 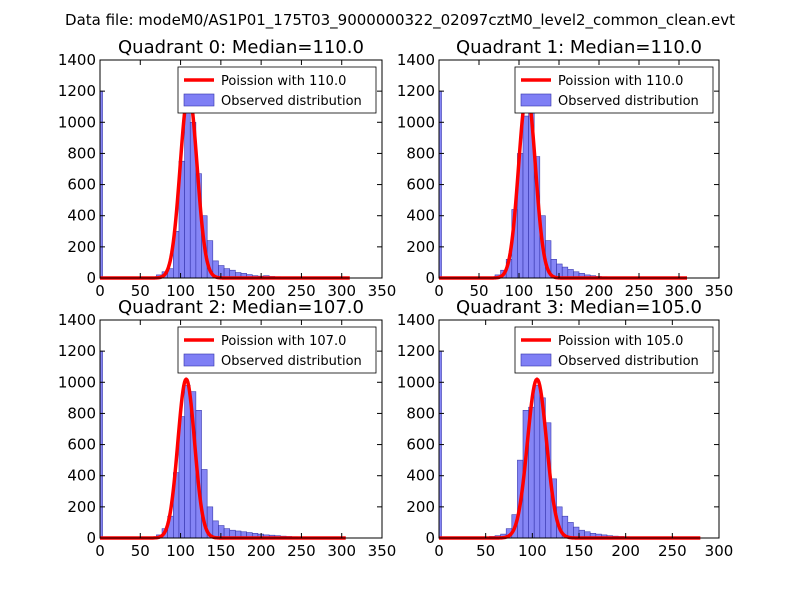 I want to click on panel-title: Quadrant 1: Median=110.0, so click(x=579, y=47).